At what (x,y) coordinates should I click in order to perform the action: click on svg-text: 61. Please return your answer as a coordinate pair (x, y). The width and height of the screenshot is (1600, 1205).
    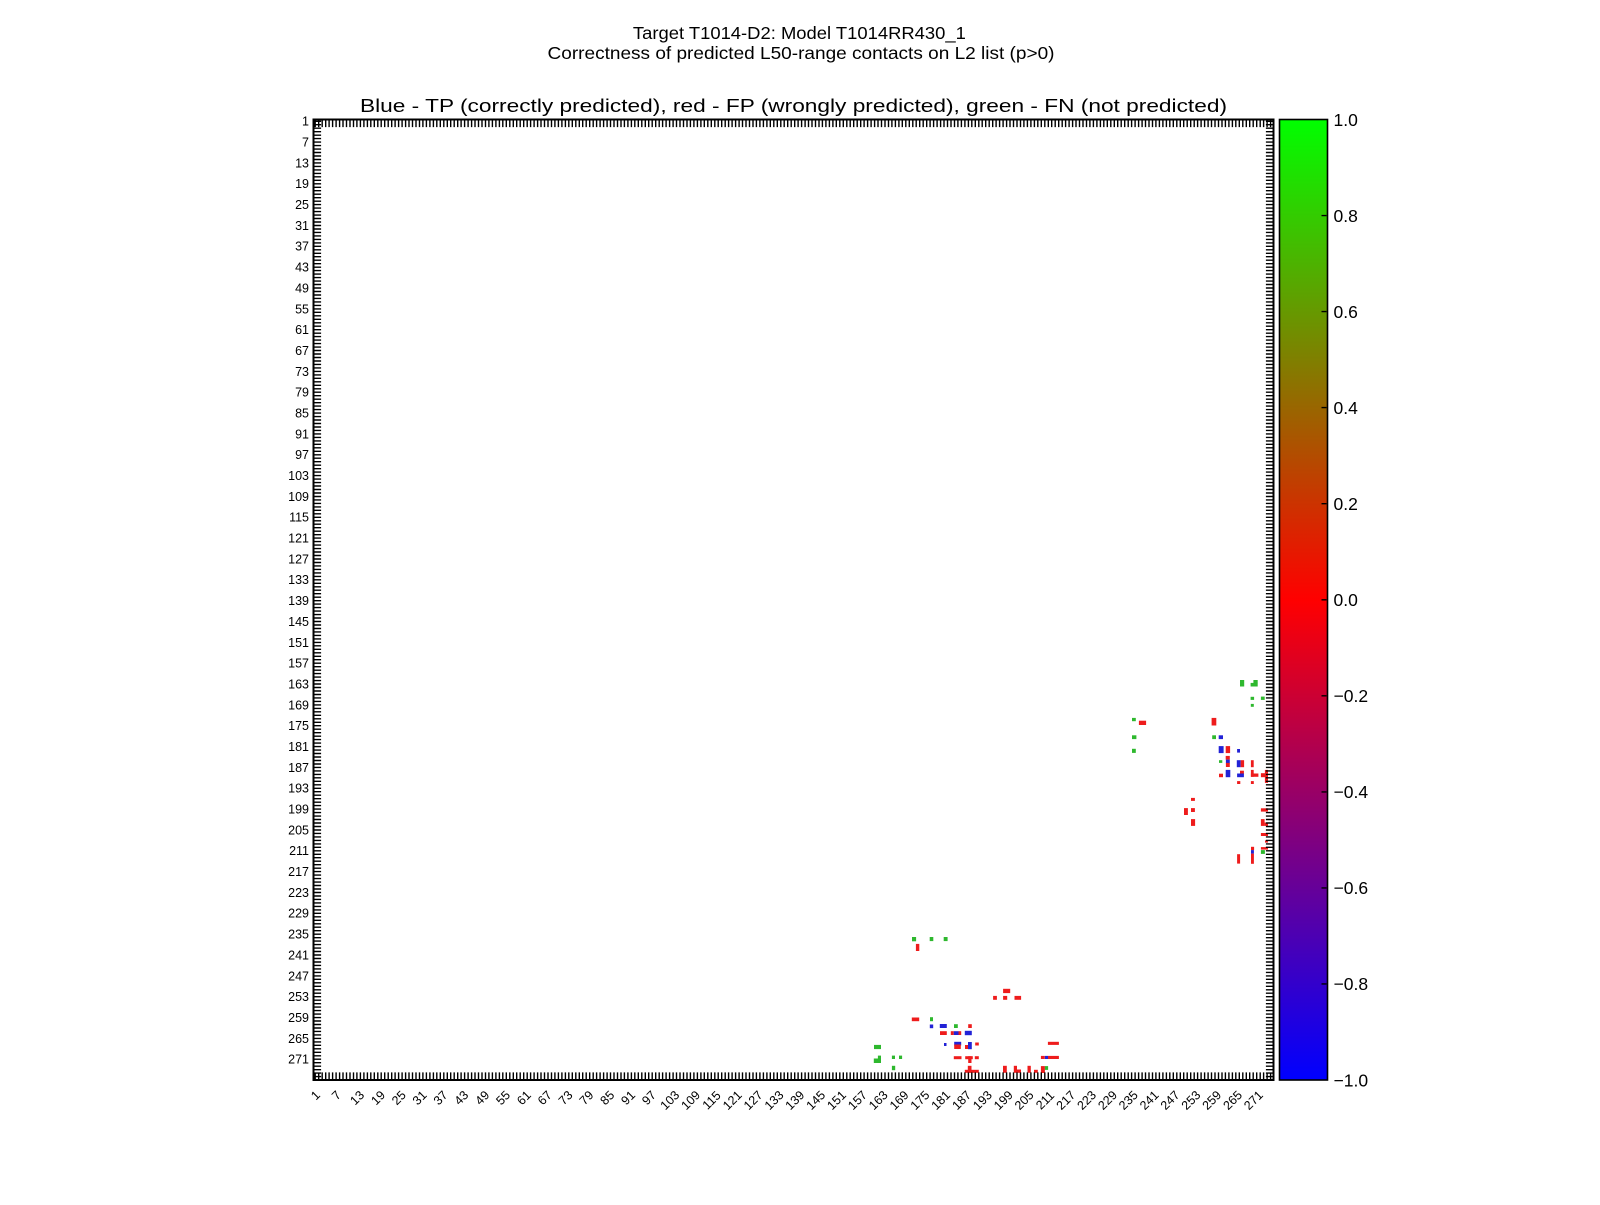
    Looking at the image, I should click on (302, 330).